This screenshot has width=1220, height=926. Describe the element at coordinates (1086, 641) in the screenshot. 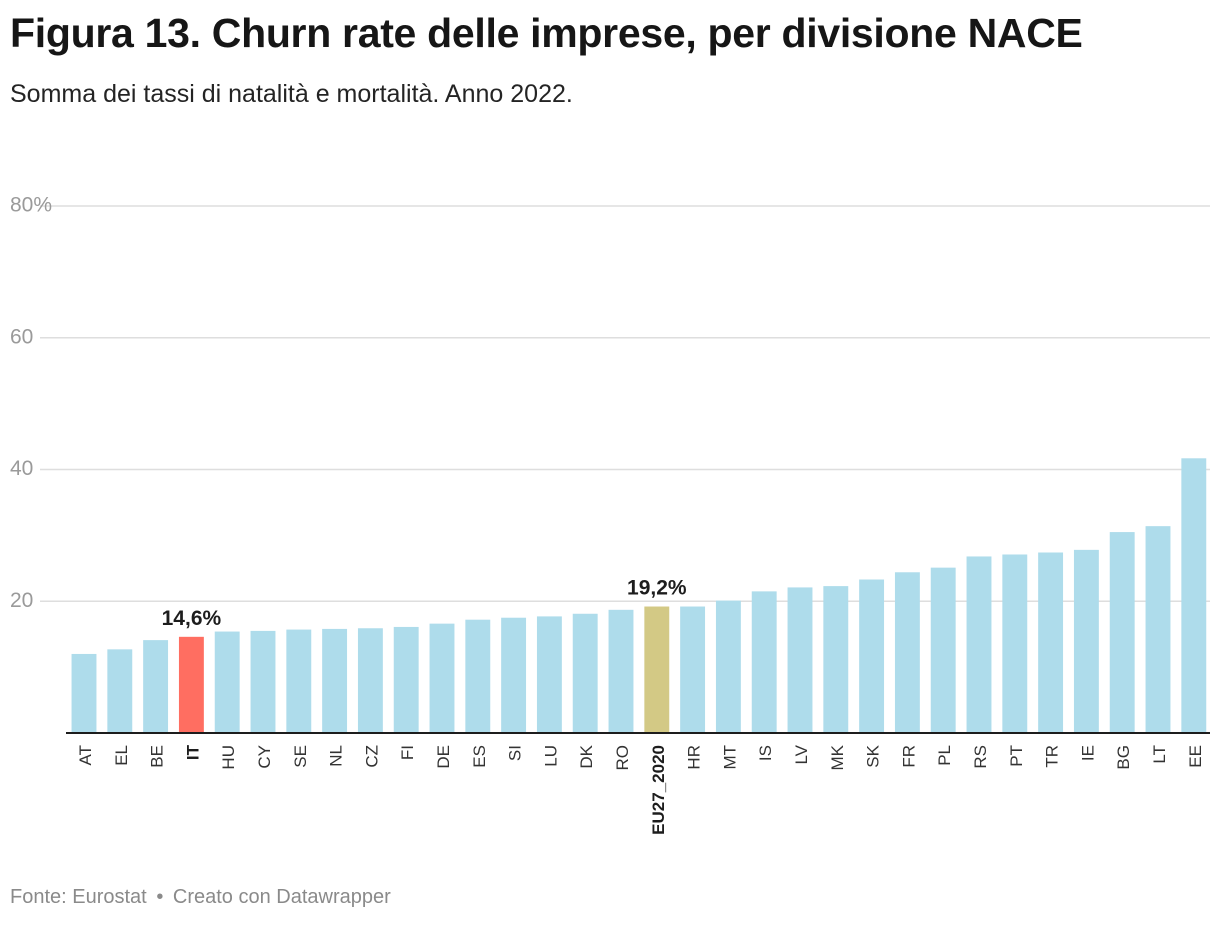

I see `bar-ie` at that location.